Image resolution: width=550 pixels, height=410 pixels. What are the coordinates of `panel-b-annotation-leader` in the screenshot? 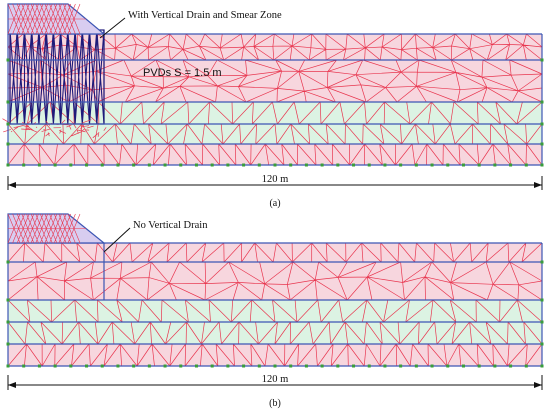 It's located at (117, 240).